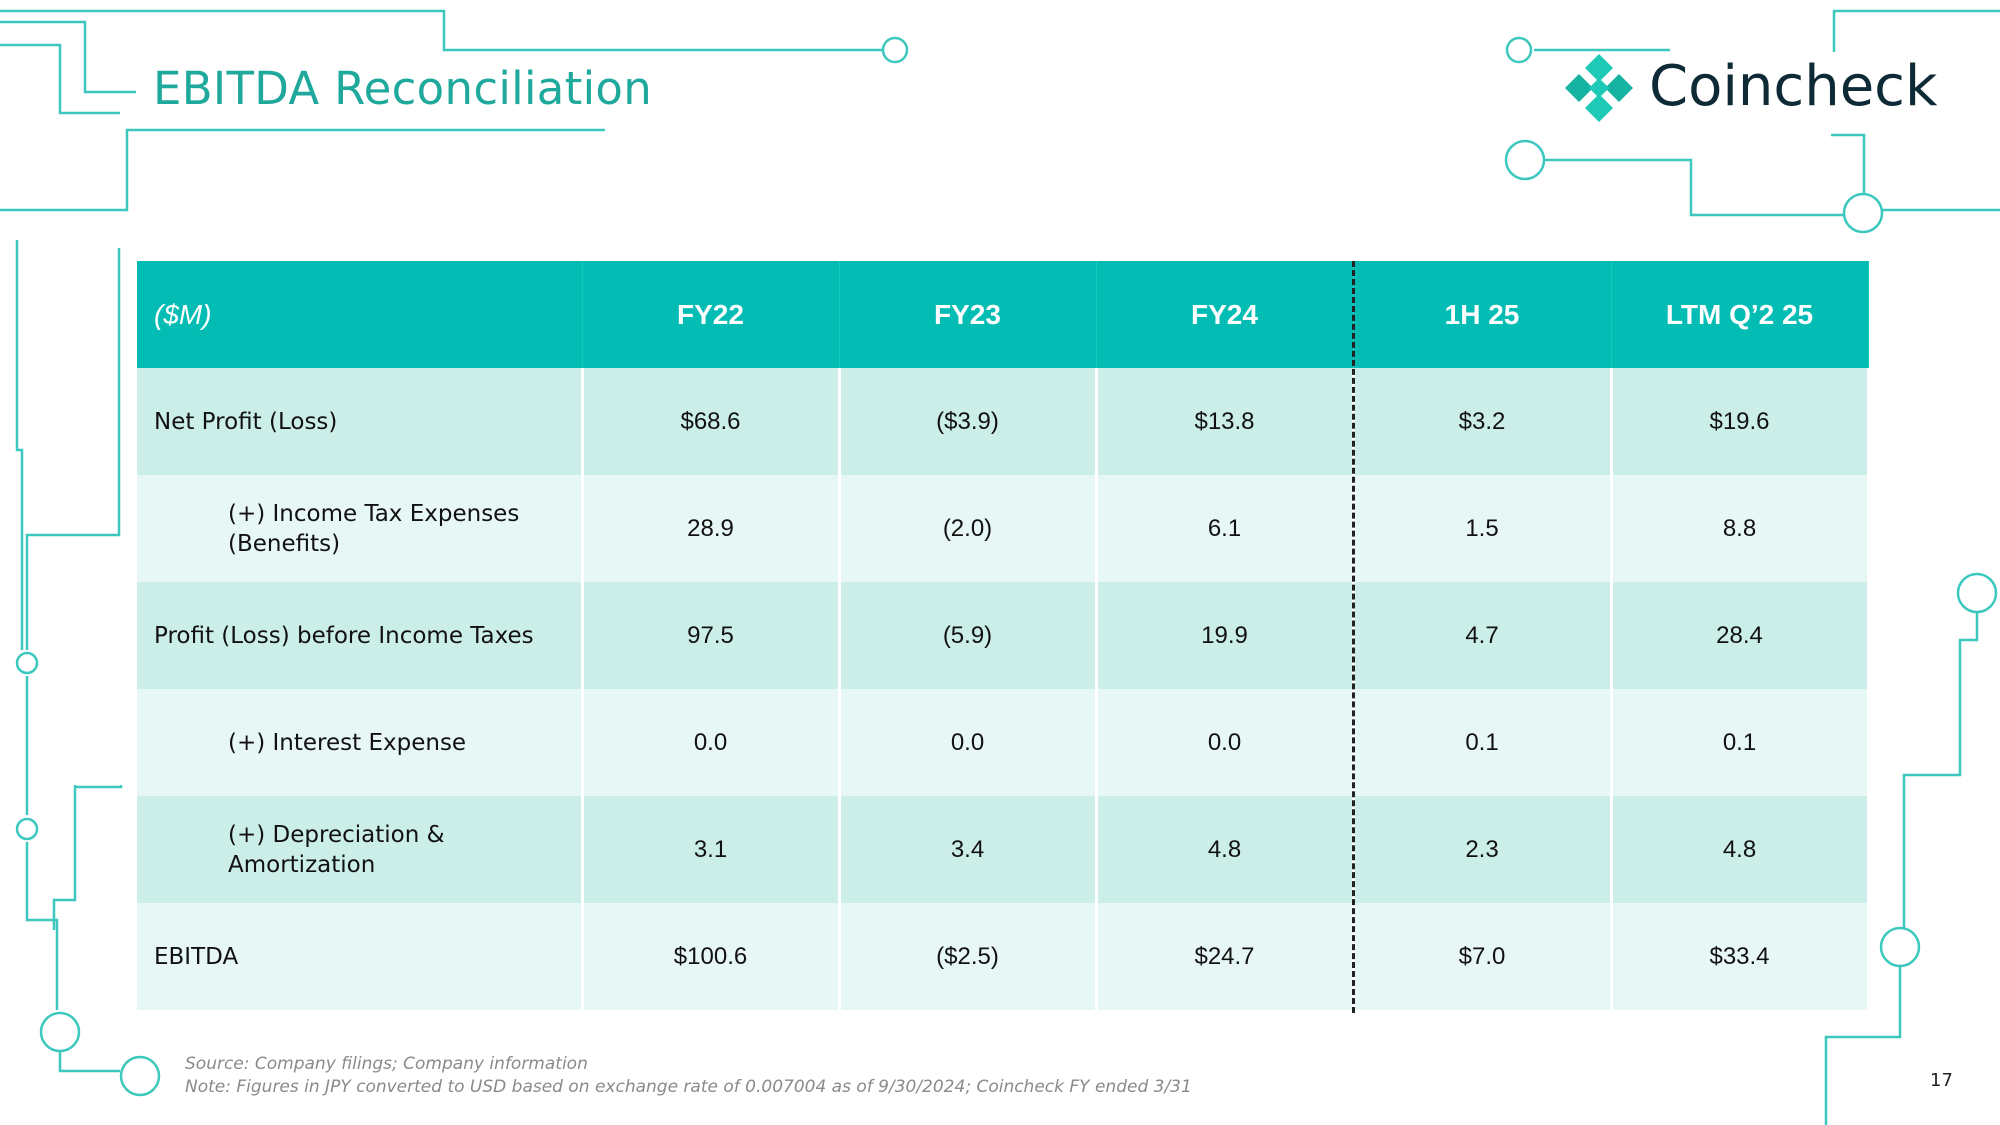  I want to click on cell-fy24: 4.8, so click(1225, 849).